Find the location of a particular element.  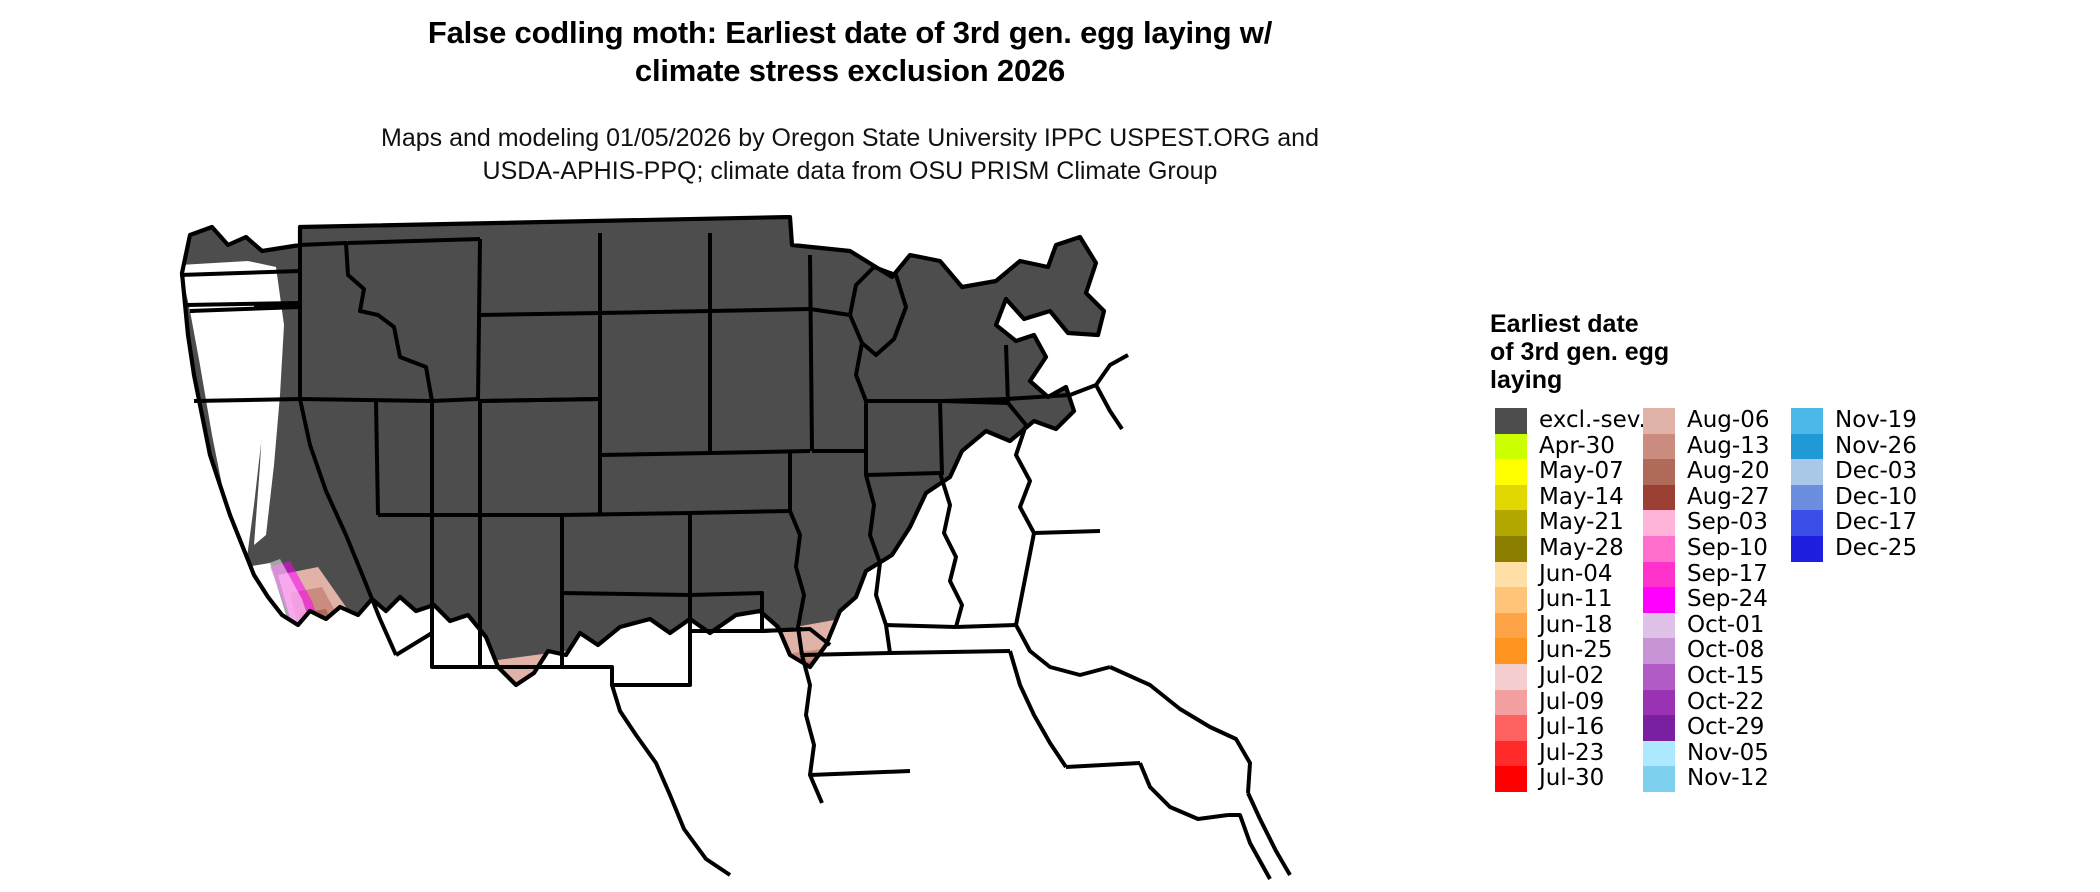

legend-row: Jul-09 is located at coordinates (1565, 702).